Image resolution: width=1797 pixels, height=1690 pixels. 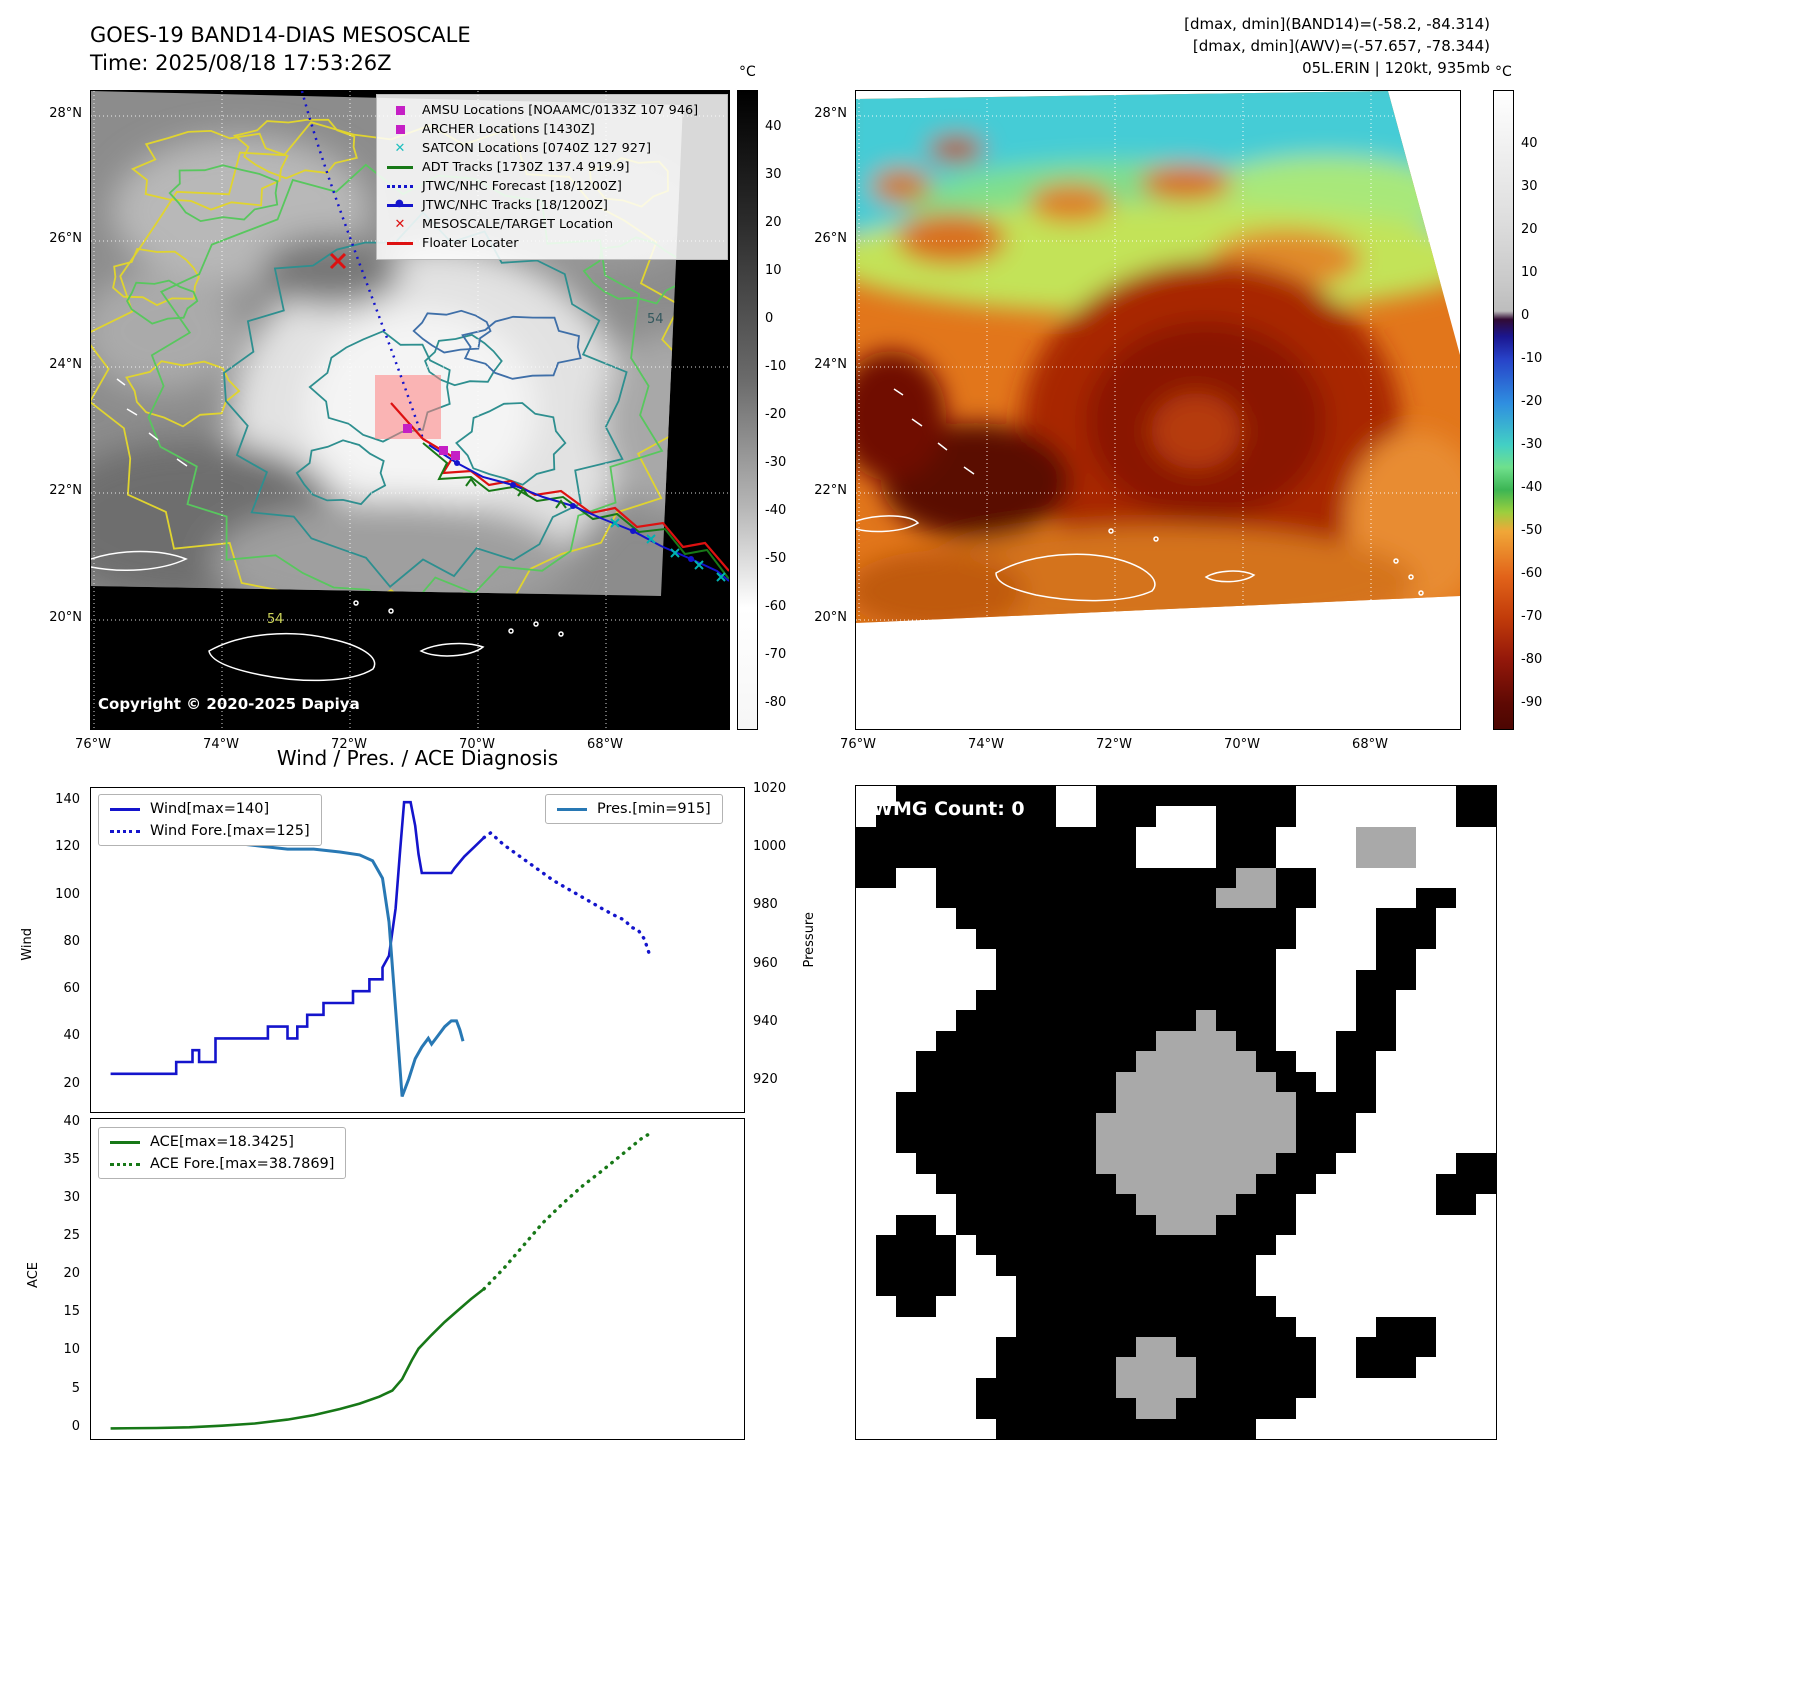 What do you see at coordinates (830, 364) in the screenshot?
I see `axis-tick-label: 24°N` at bounding box center [830, 364].